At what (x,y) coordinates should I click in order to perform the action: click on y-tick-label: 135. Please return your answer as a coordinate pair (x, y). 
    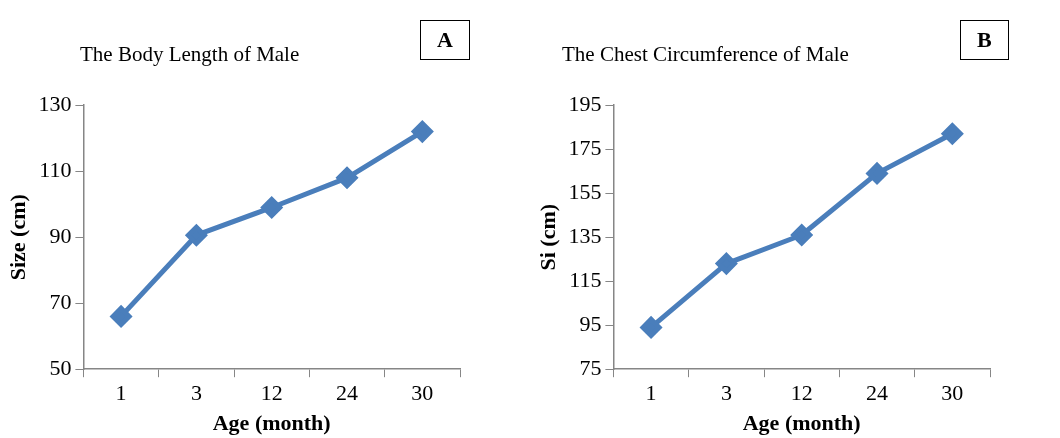
    Looking at the image, I should click on (585, 235).